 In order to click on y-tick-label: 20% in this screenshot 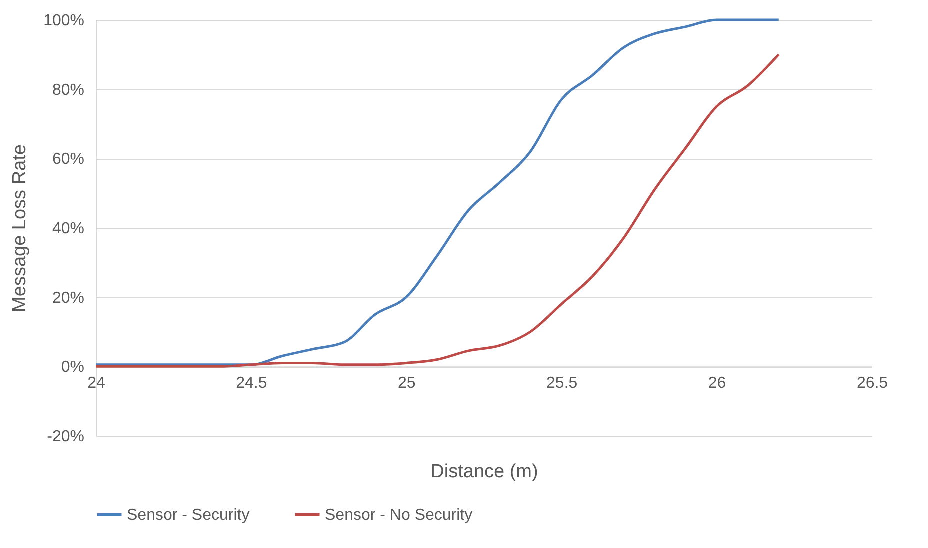, I will do `click(68, 298)`.